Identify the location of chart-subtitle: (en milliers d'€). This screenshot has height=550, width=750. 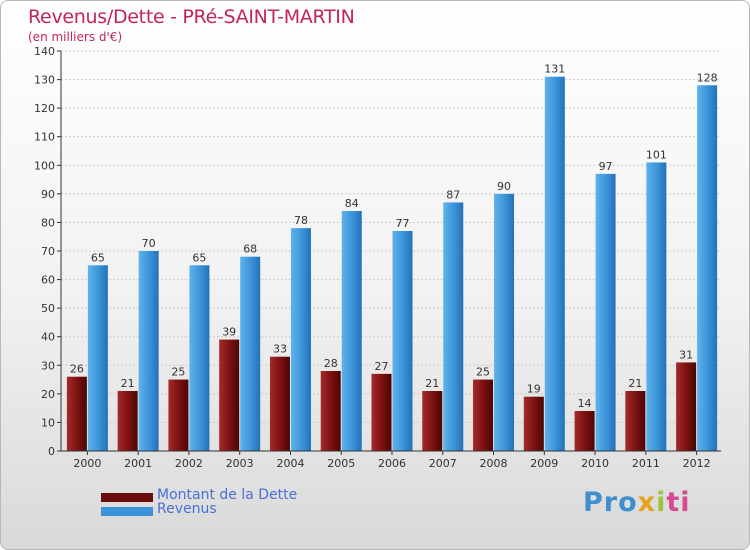
(75, 37).